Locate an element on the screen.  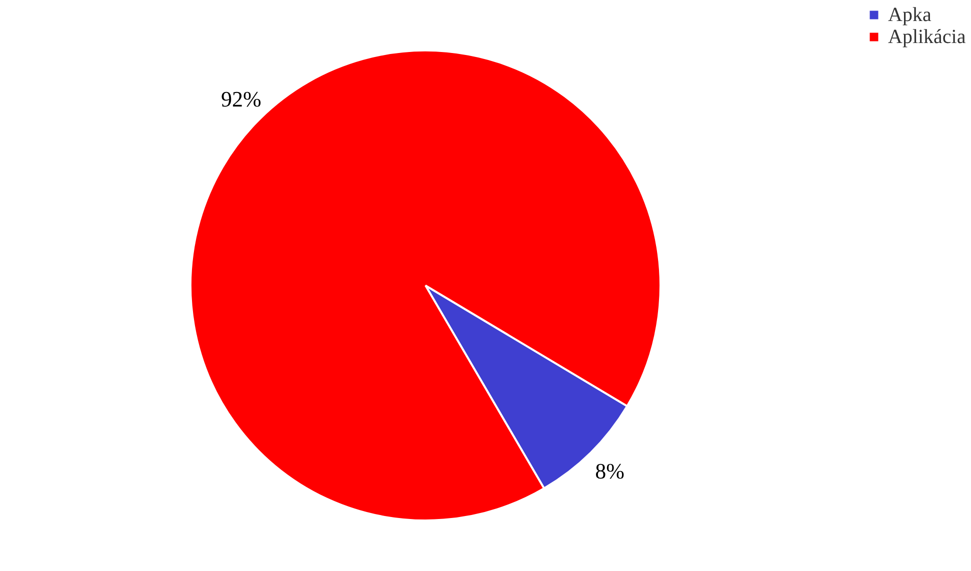
data-label: 8% is located at coordinates (609, 471).